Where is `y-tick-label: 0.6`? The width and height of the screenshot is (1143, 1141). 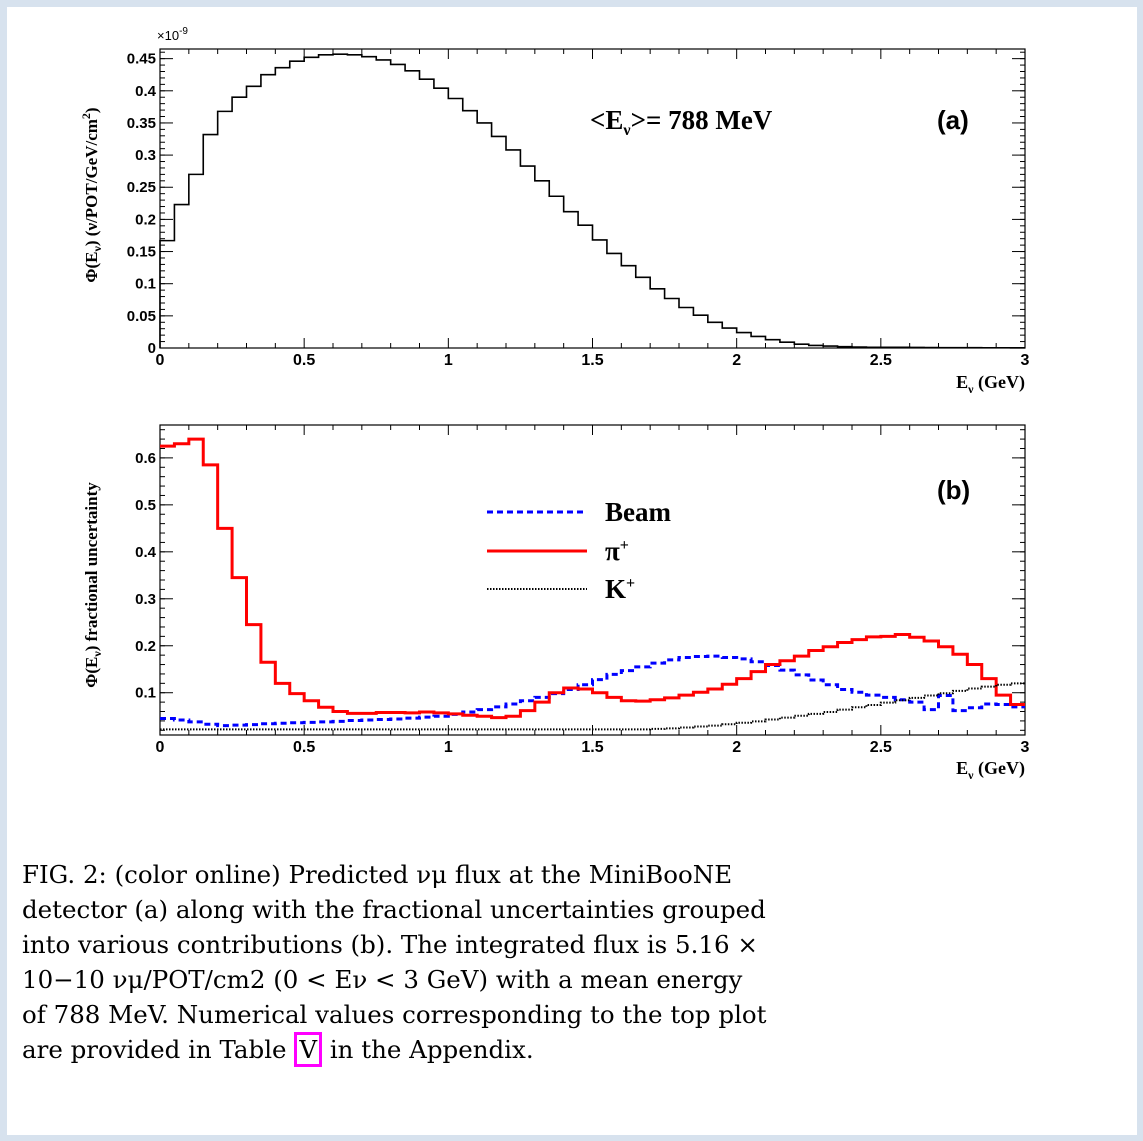 y-tick-label: 0.6 is located at coordinates (145, 458).